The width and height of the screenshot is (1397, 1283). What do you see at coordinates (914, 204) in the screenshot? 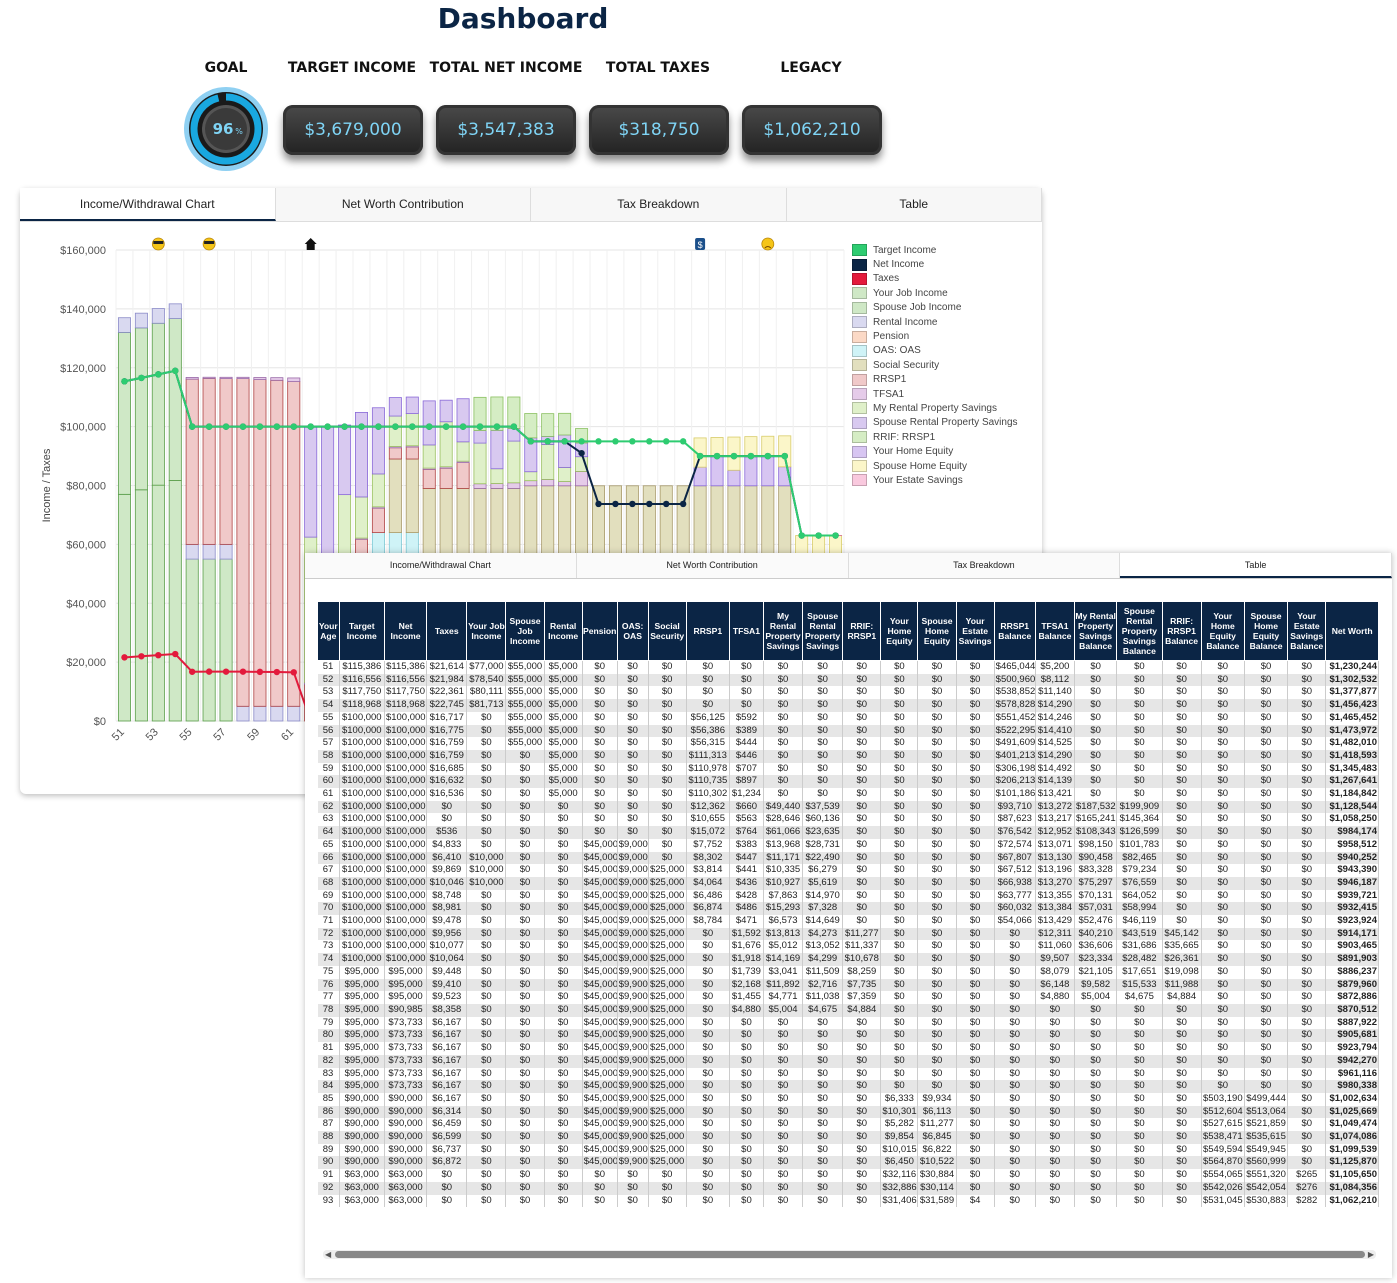
I see `tab-table: Table` at bounding box center [914, 204].